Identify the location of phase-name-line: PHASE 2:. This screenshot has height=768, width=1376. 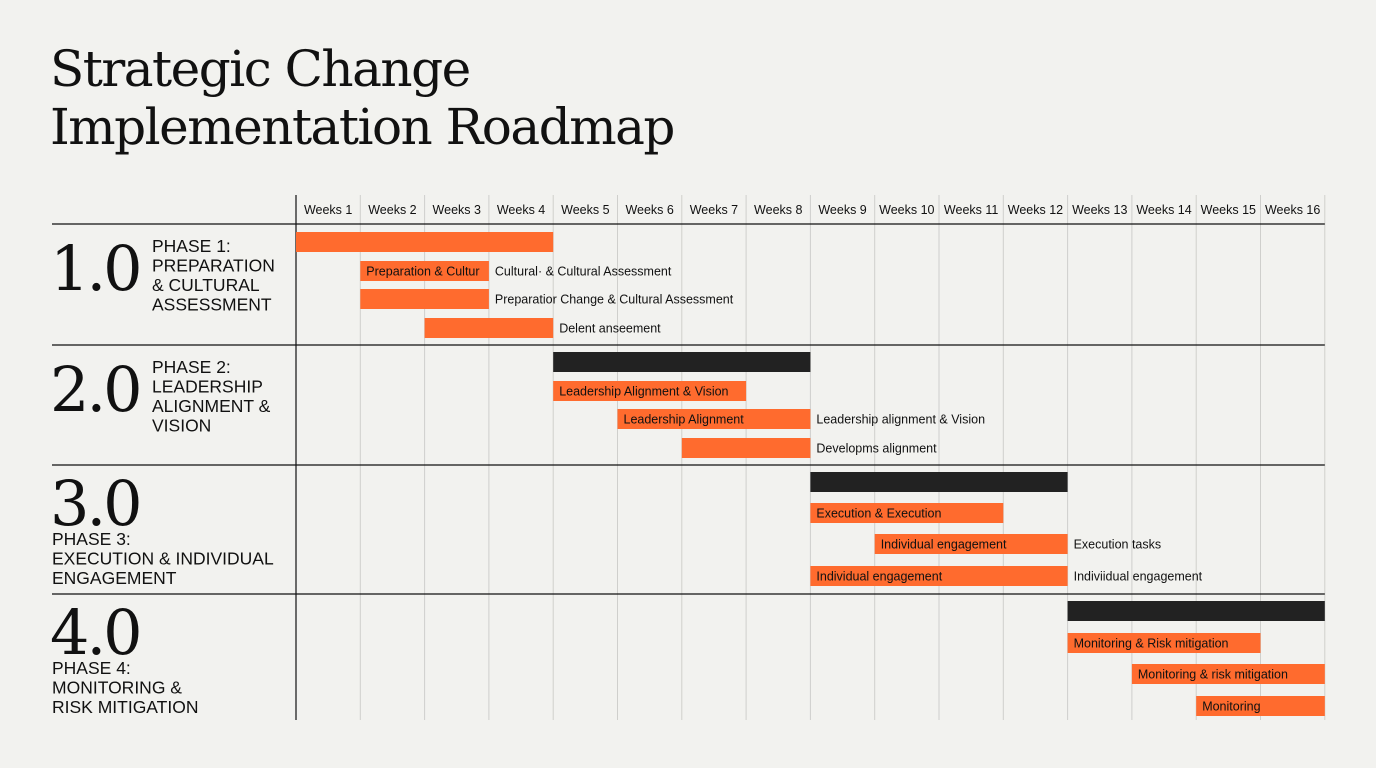
(191, 367).